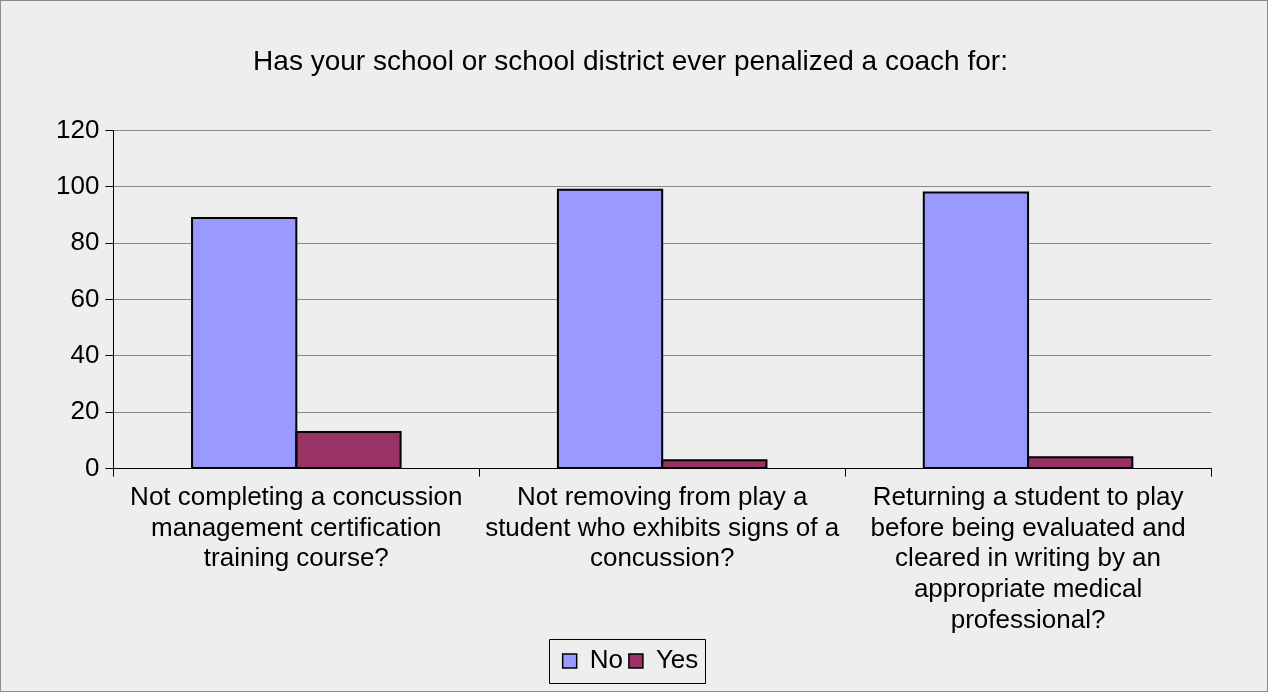  I want to click on x-tick-label: Not removing from play a student who exhibits signs of a concussion?, so click(662, 527).